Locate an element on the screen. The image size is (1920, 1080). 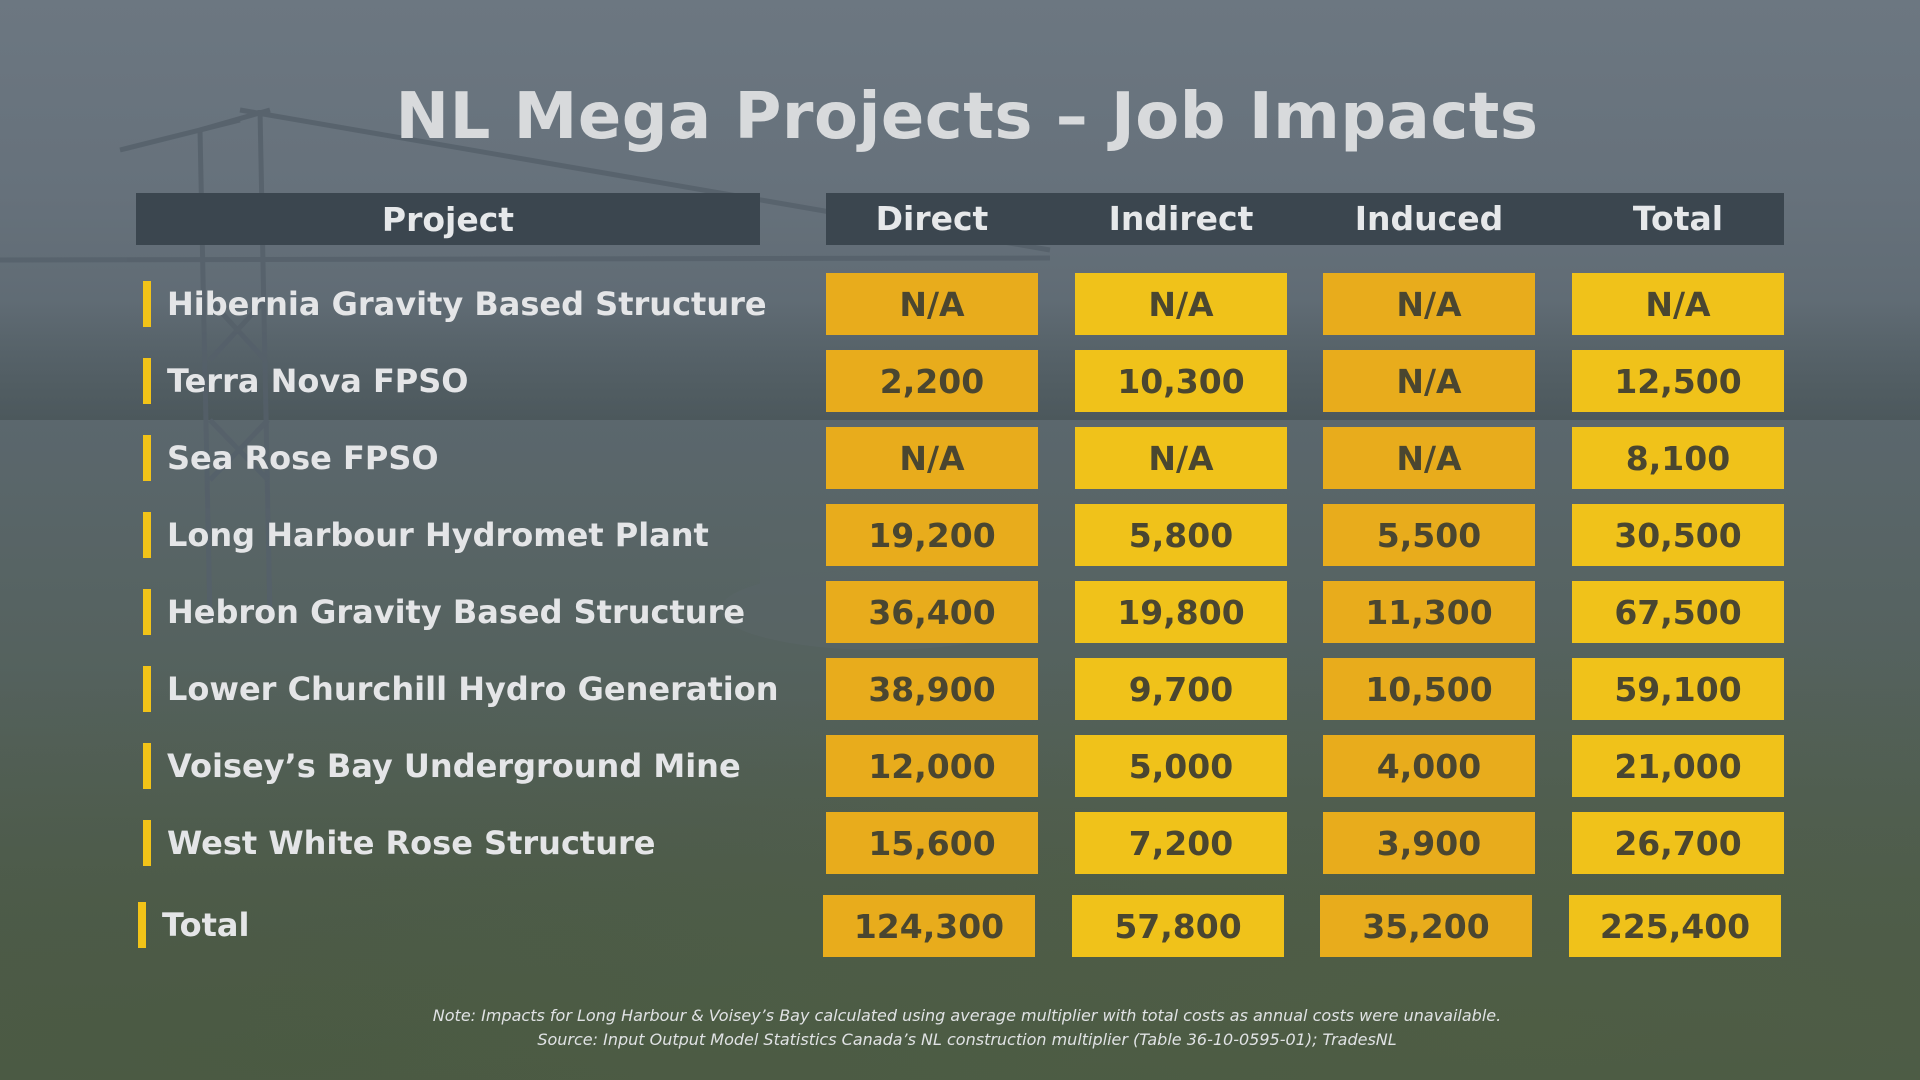
project-name: Sea Rose FPSO is located at coordinates (303, 458).